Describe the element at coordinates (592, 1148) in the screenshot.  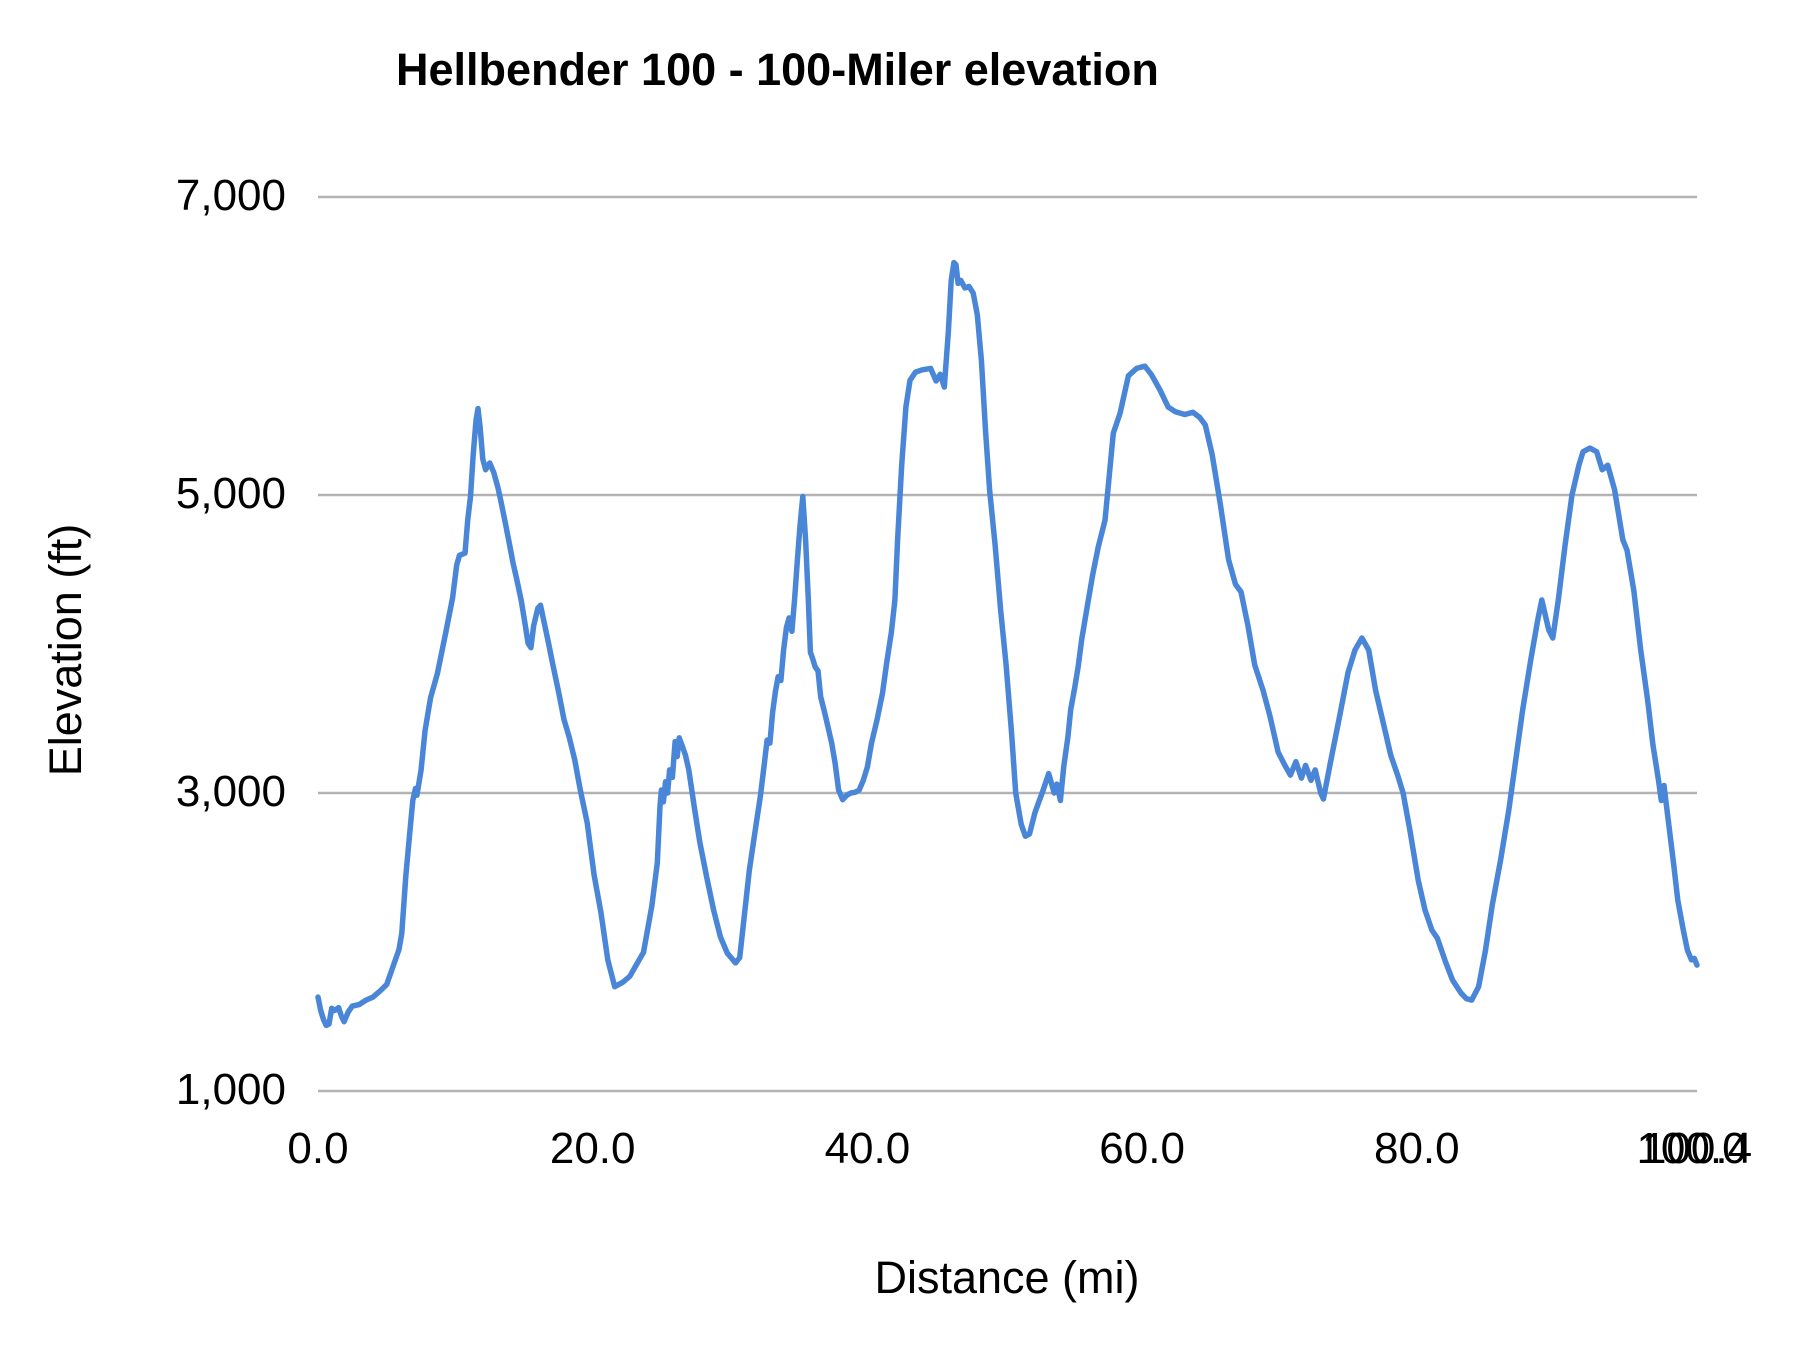
I see `x-tick-label: 20.0` at that location.